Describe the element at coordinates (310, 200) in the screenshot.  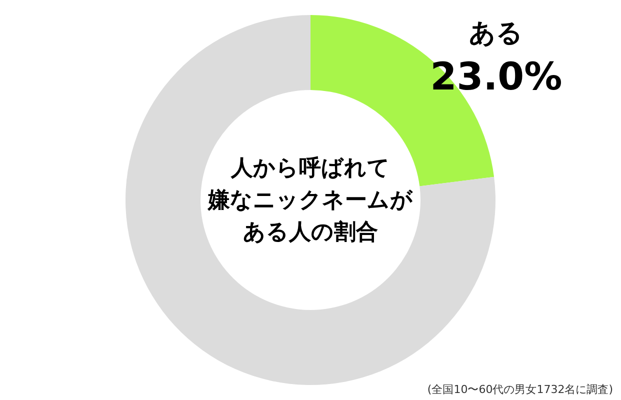
I see `text: 人から呼ばれて嫌なニックネームがある人の割合` at that location.